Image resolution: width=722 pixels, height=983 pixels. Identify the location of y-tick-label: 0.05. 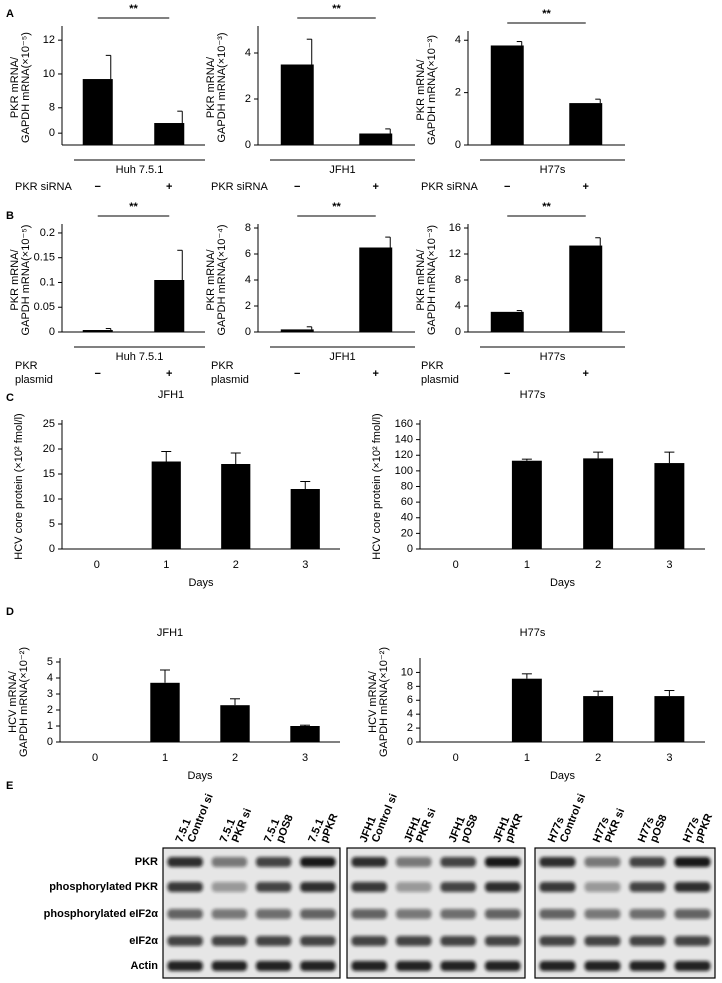
(44, 307).